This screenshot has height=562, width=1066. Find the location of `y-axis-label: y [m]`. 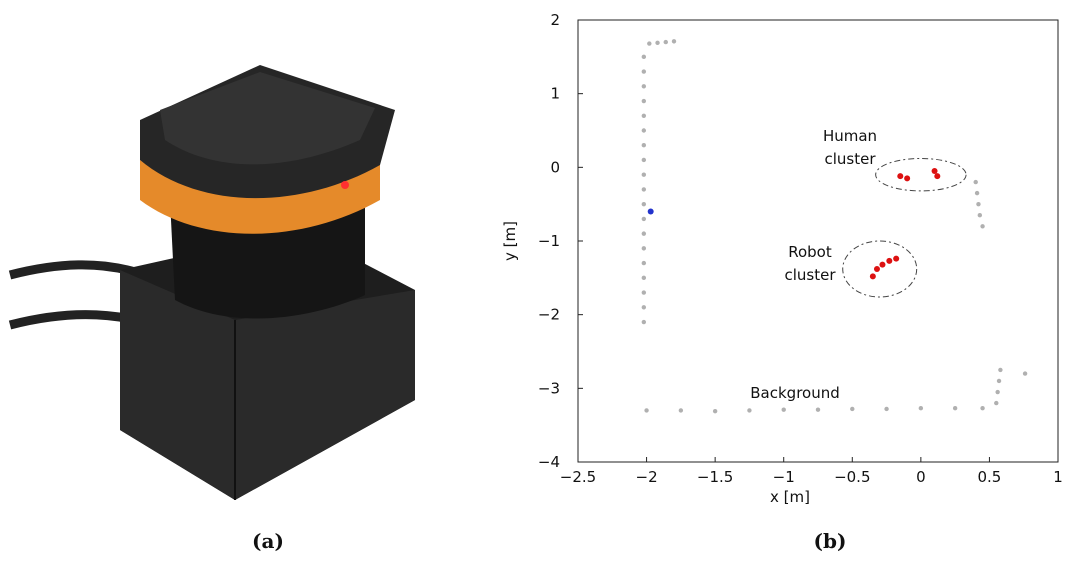

y-axis-label: y [m] is located at coordinates (510, 241).